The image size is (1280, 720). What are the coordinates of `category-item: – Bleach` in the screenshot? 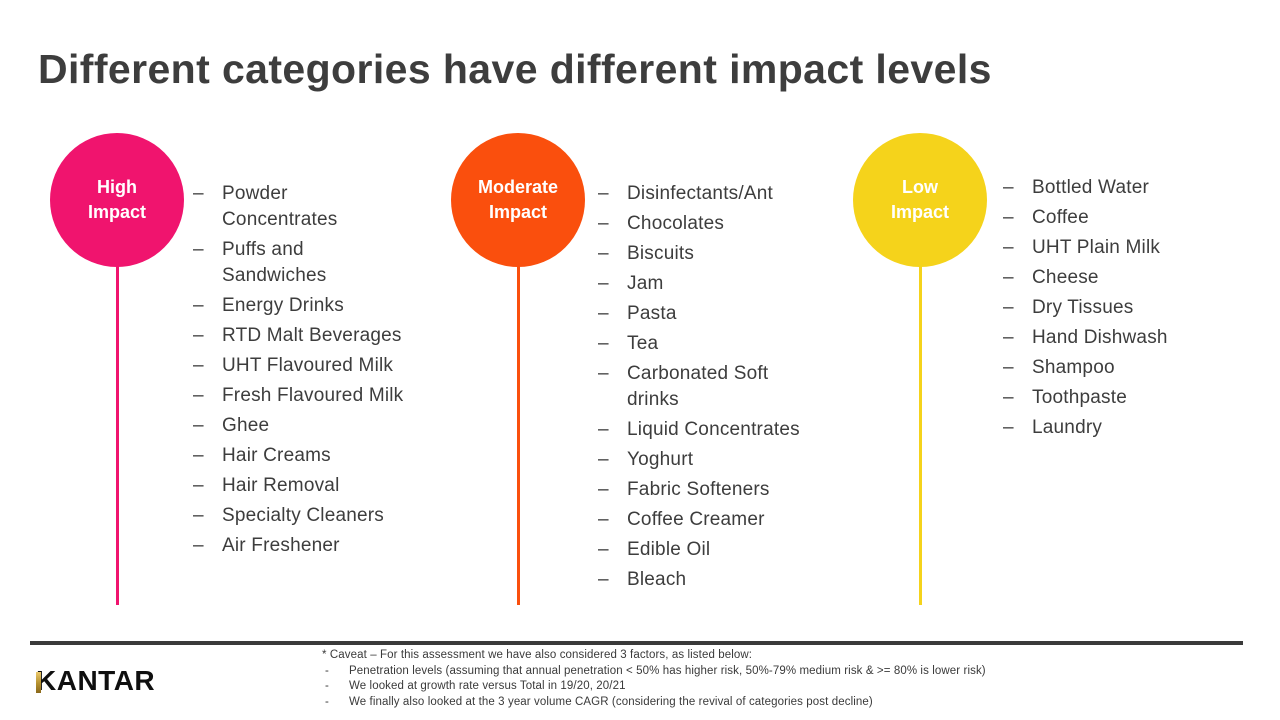 It's located at (719, 580).